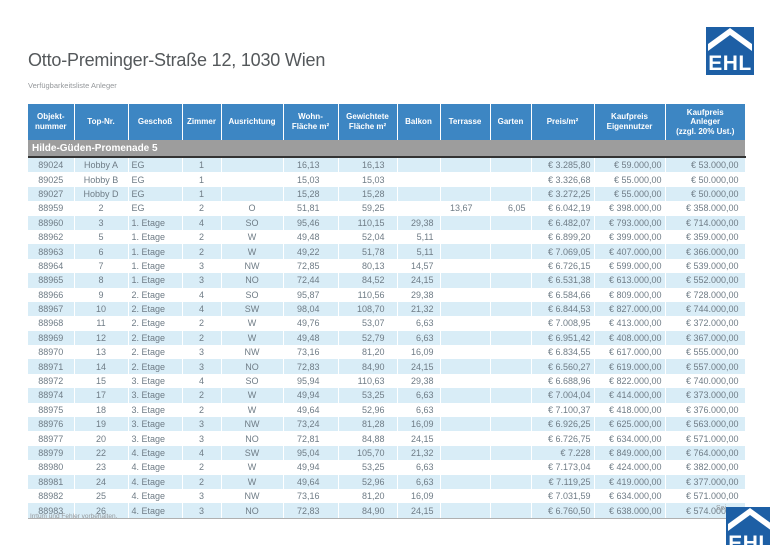 This screenshot has height=545, width=770. What do you see at coordinates (202, 122) in the screenshot?
I see `column-header: Zimmer` at bounding box center [202, 122].